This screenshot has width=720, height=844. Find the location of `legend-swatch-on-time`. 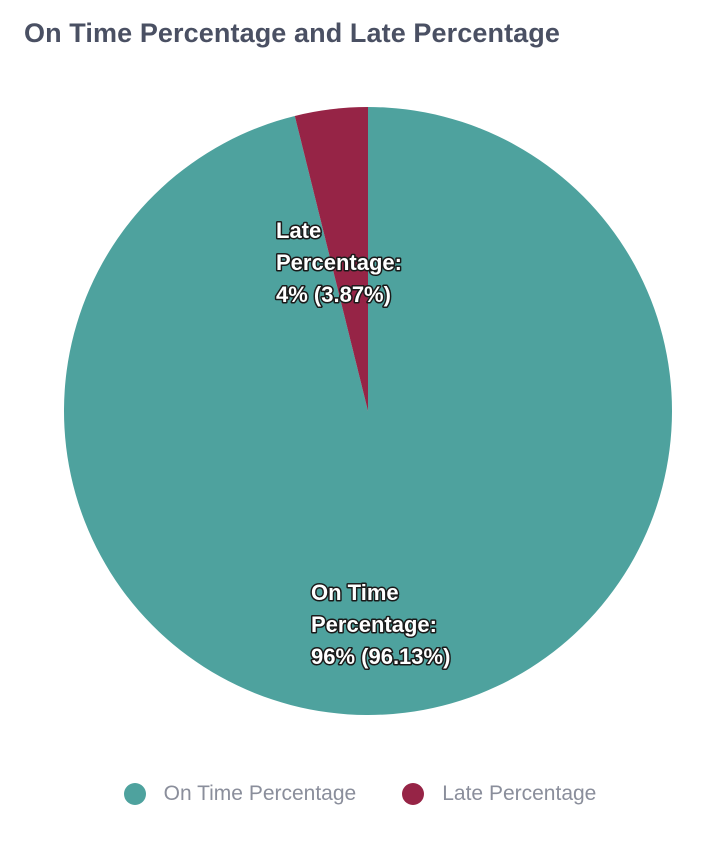

legend-swatch-on-time is located at coordinates (134, 794).